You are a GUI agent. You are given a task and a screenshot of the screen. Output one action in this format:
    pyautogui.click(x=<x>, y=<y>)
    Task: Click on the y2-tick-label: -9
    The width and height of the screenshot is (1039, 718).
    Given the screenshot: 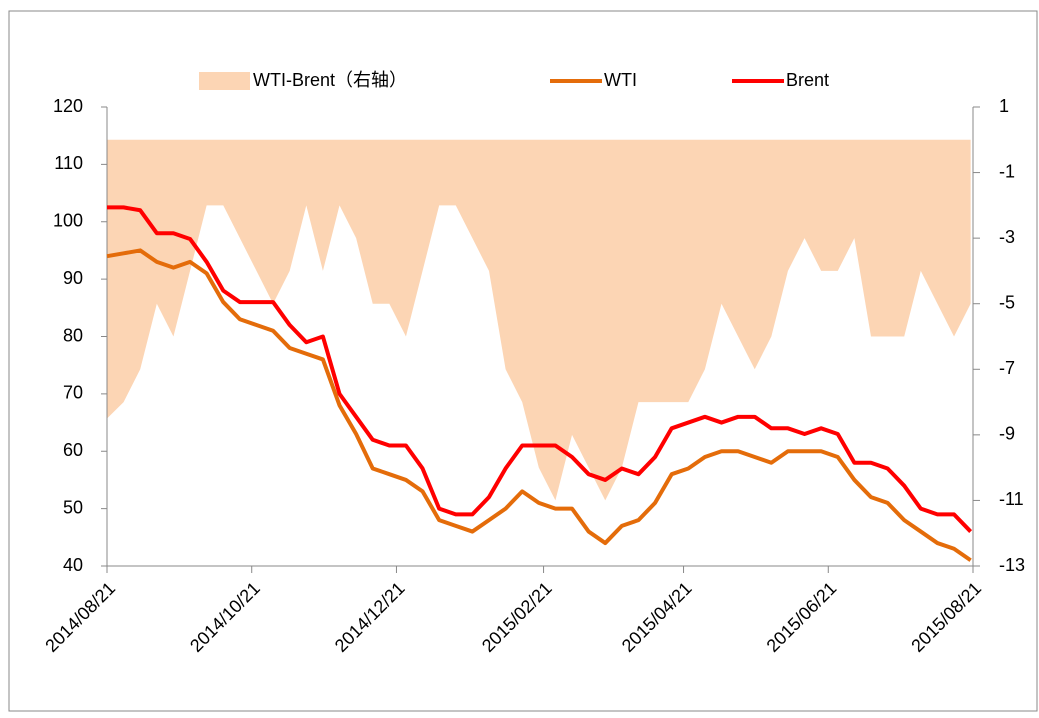 What is the action you would take?
    pyautogui.click(x=1007, y=434)
    